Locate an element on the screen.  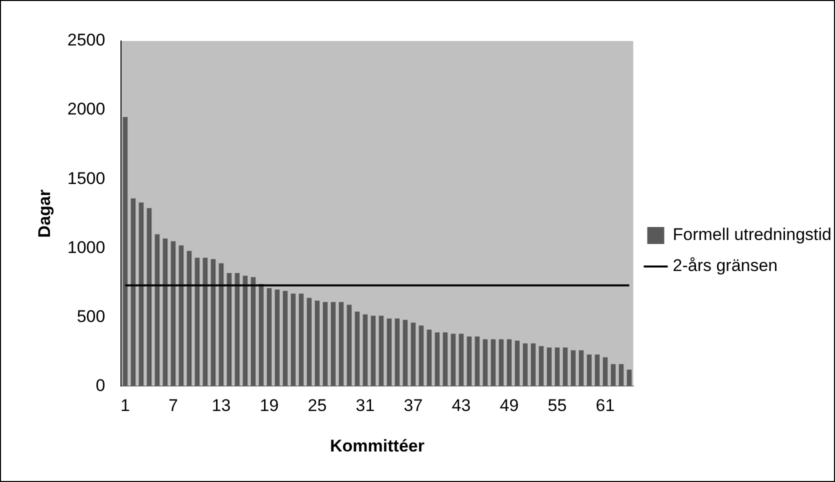
x-tick-label: 25 is located at coordinates (317, 406).